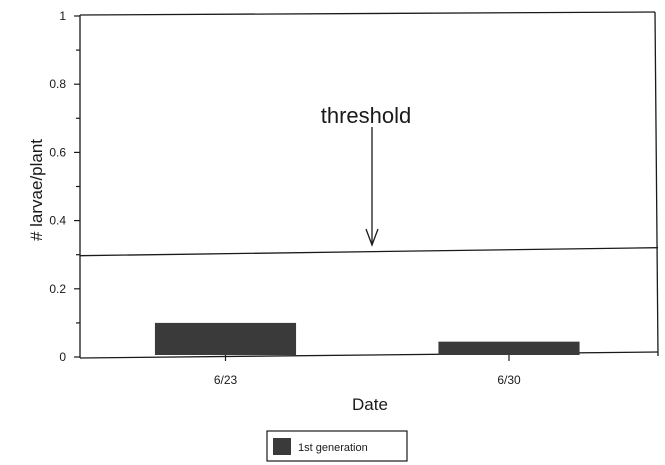 Image resolution: width=665 pixels, height=465 pixels. What do you see at coordinates (78, 186) in the screenshot?
I see `y-axis-minor-ticks` at bounding box center [78, 186].